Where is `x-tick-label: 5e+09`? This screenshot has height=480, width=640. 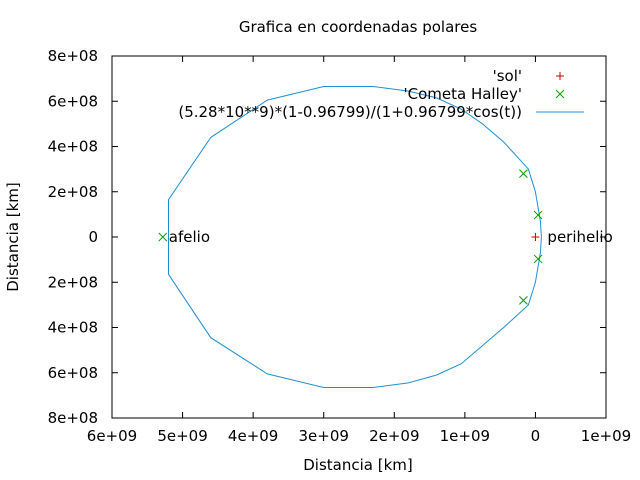
x-tick-label: 5e+09 is located at coordinates (182, 436).